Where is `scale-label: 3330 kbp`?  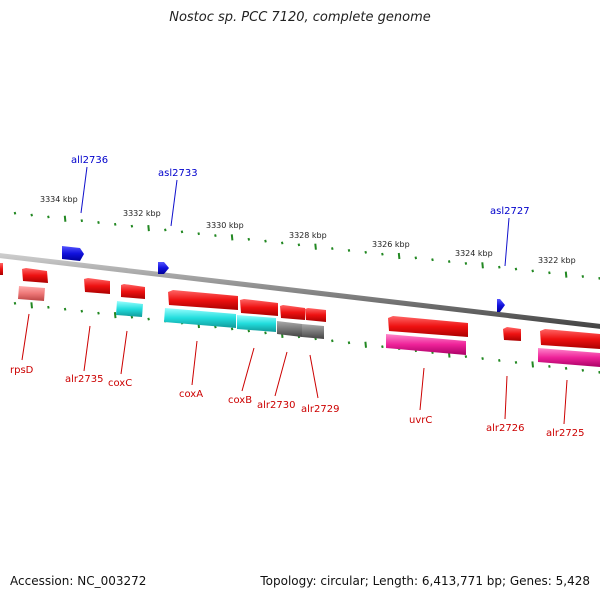 scale-label: 3330 kbp is located at coordinates (225, 225).